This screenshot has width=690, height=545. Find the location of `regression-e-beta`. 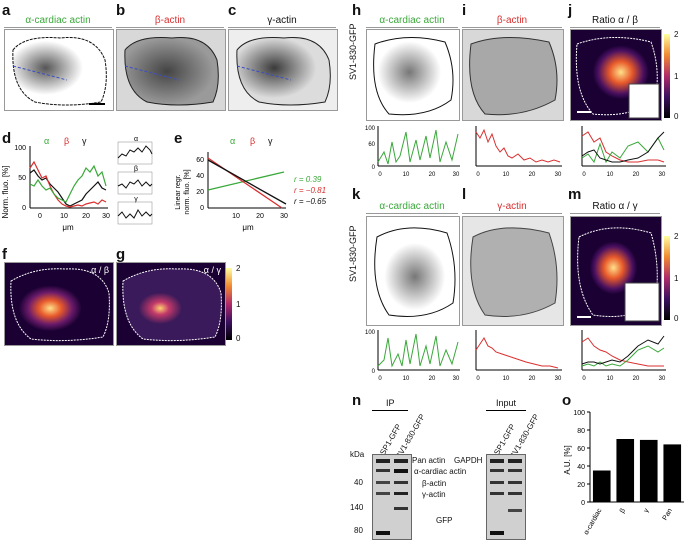

regression-e-beta is located at coordinates (245, 183).